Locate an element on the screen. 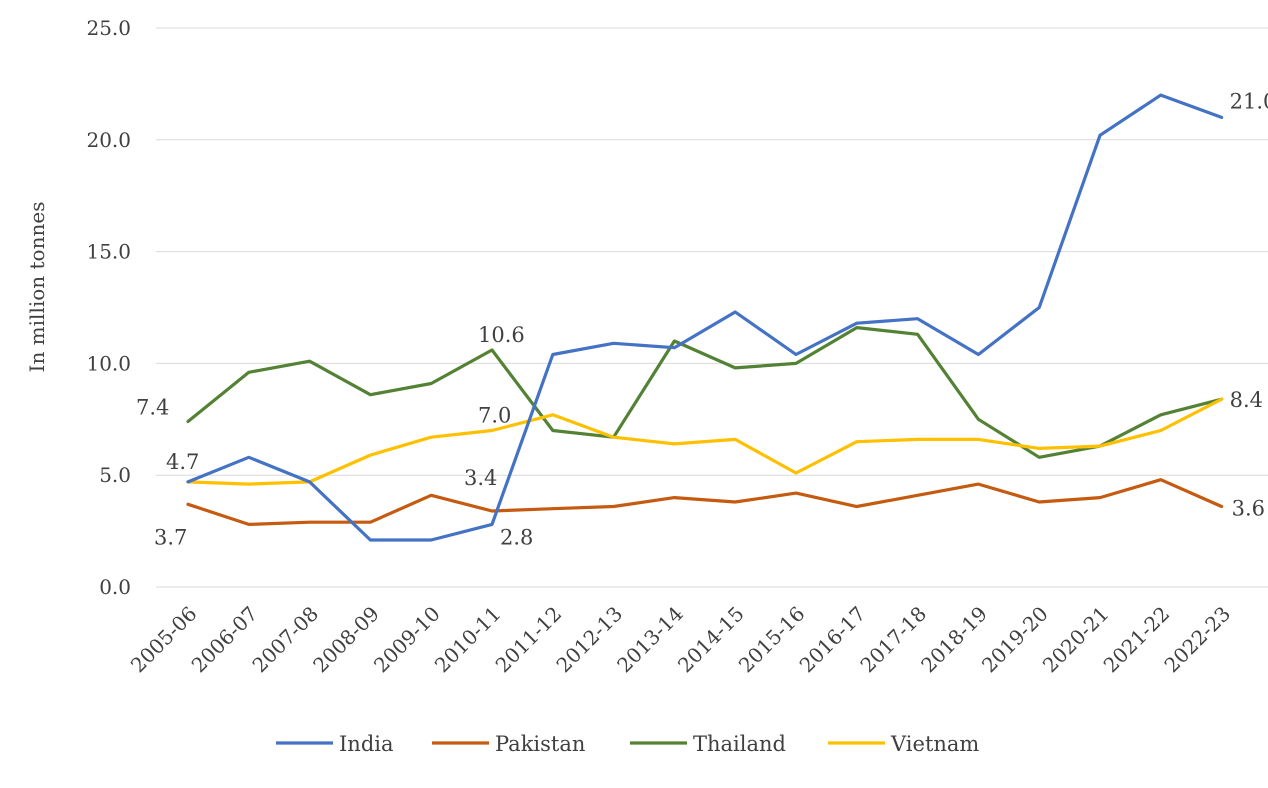 Image resolution: width=1268 pixels, height=788 pixels. x-tick-label: 2013-14 is located at coordinates (650, 640).